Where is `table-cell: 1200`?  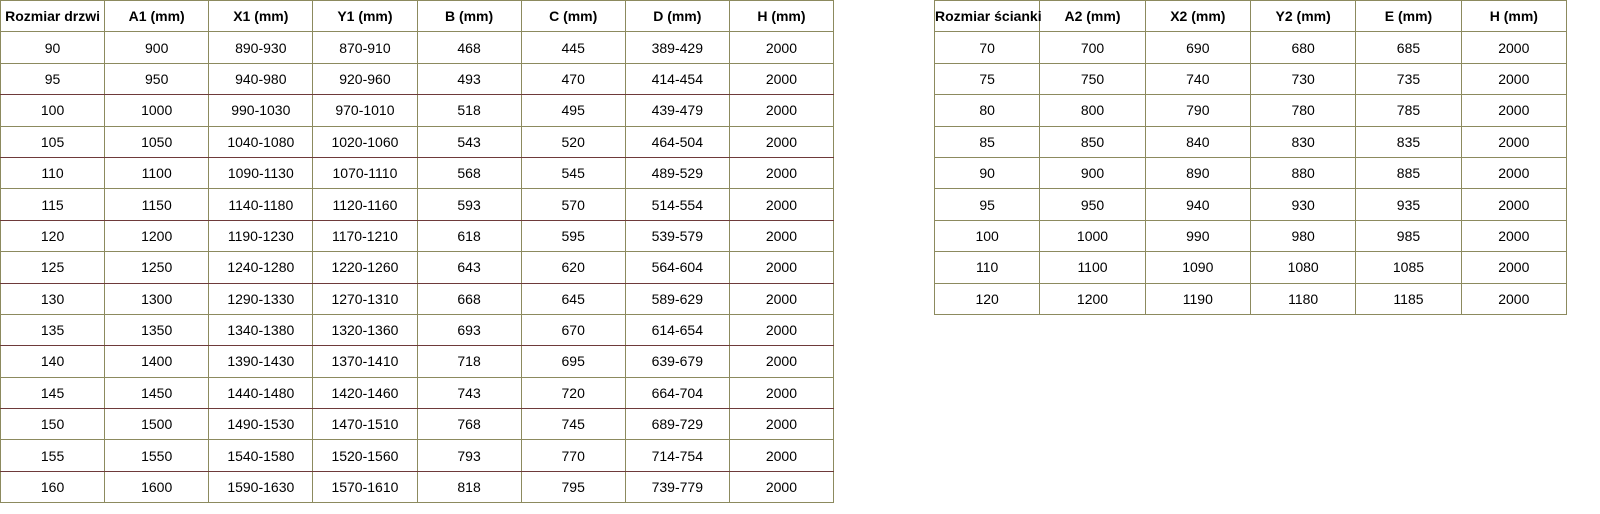 table-cell: 1200 is located at coordinates (1092, 298).